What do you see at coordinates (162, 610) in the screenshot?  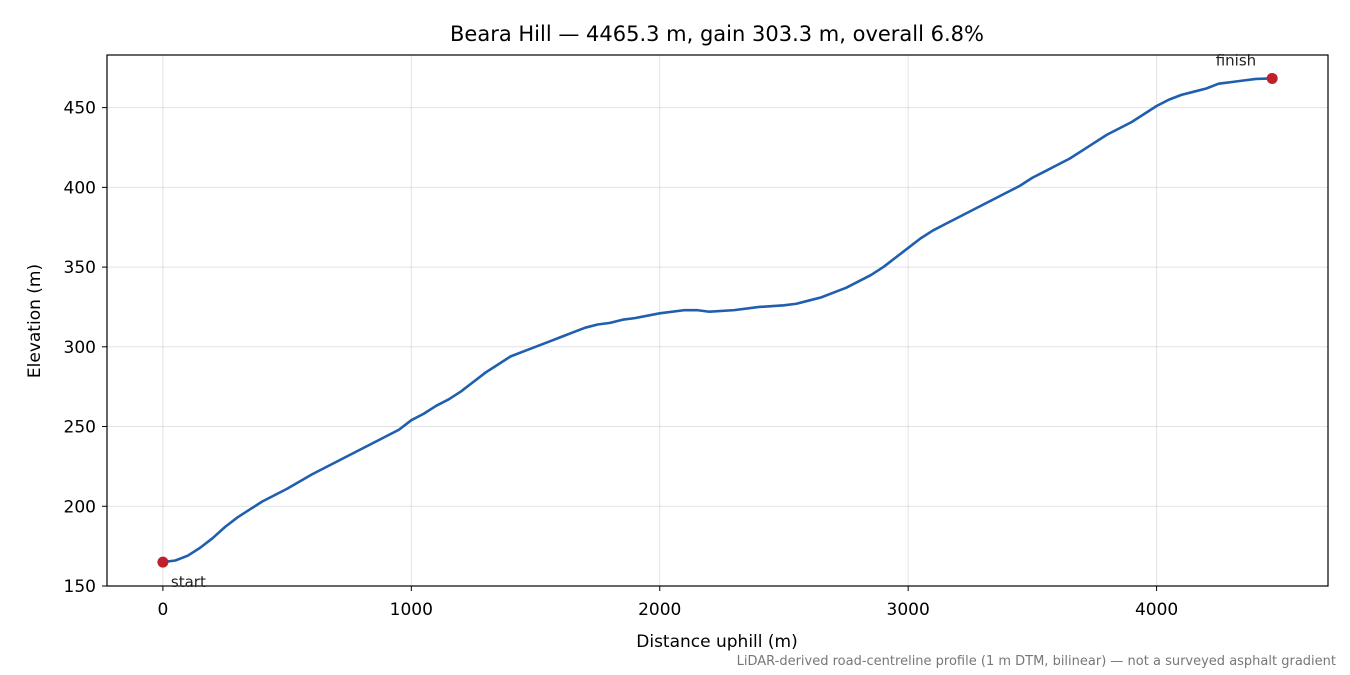 I see `x-tick-label: 0` at bounding box center [162, 610].